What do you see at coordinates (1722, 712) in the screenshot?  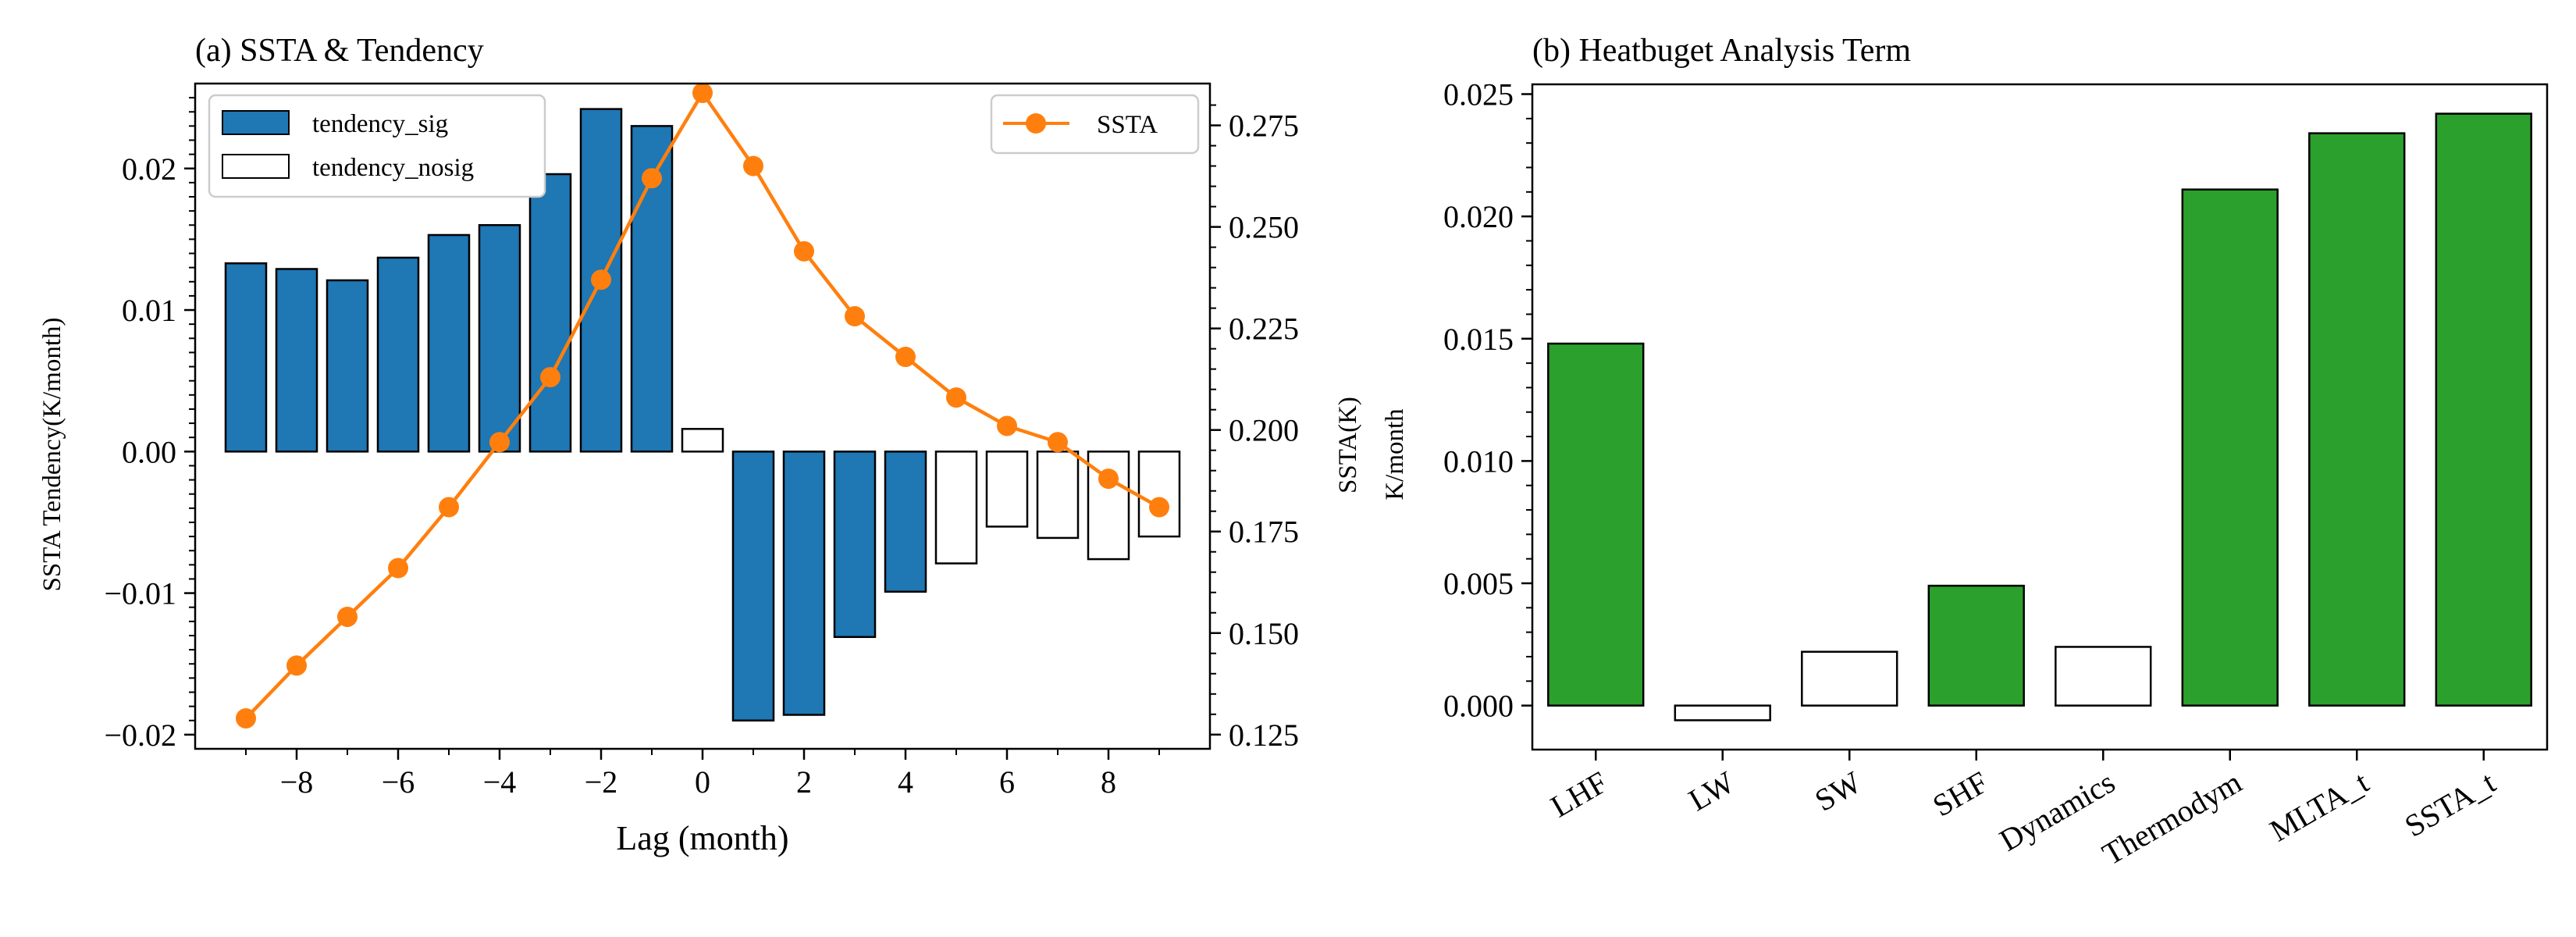 I see `bar-lw` at bounding box center [1722, 712].